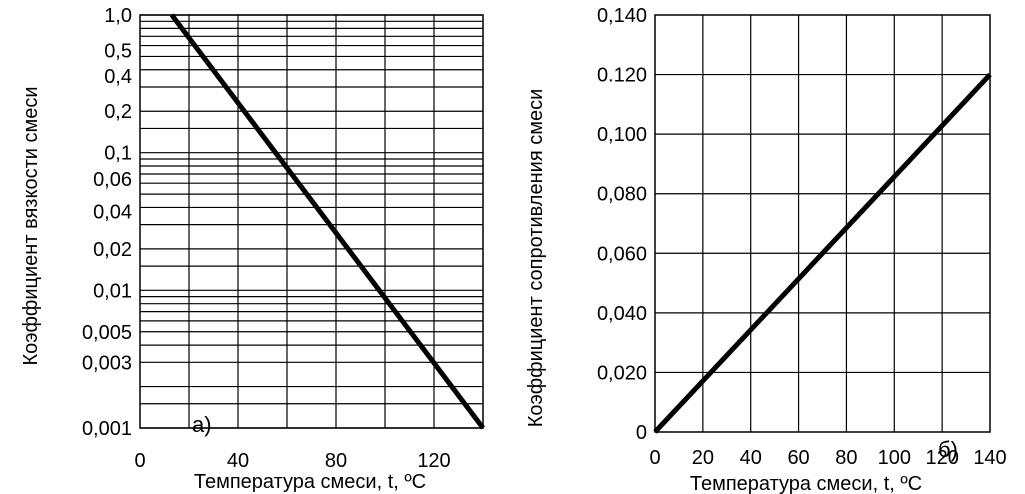 This screenshot has height=494, width=1025. I want to click on viscosity-y-tick-label: 0,001, so click(107, 429).